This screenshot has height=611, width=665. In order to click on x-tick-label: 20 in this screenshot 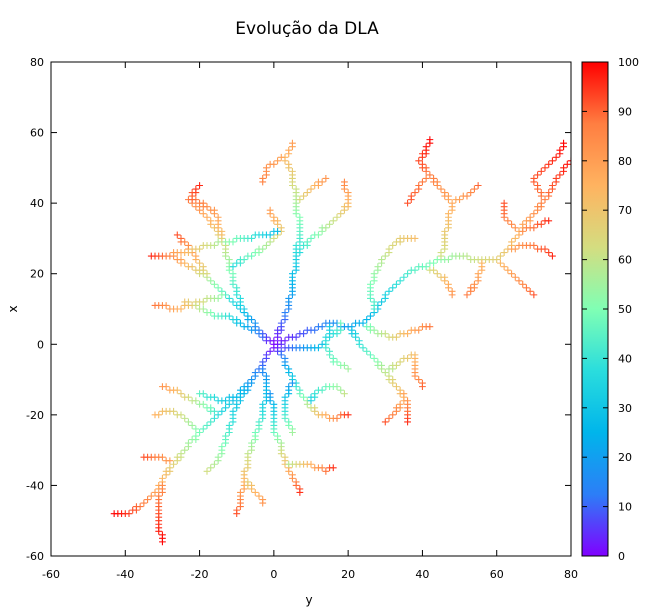, I will do `click(348, 574)`.